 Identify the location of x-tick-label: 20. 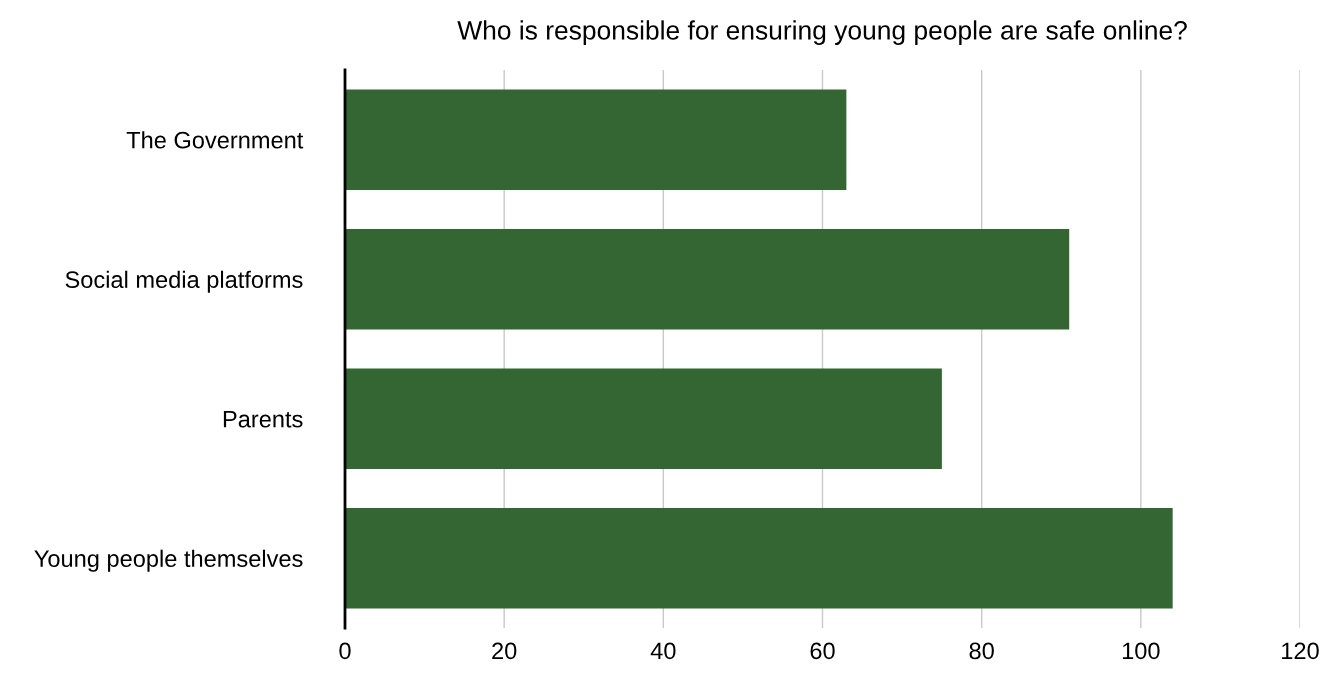
(504, 651).